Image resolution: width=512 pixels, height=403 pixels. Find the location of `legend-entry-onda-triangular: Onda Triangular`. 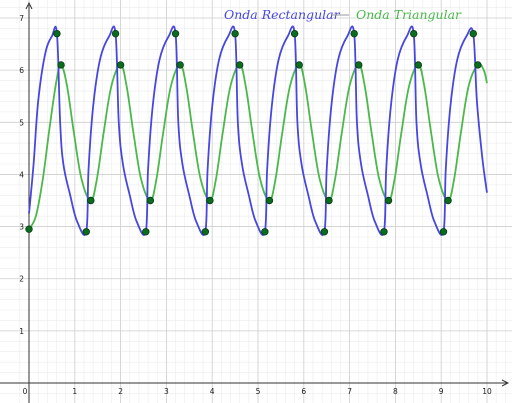

legend-entry-onda-triangular: Onda Triangular is located at coordinates (409, 14).